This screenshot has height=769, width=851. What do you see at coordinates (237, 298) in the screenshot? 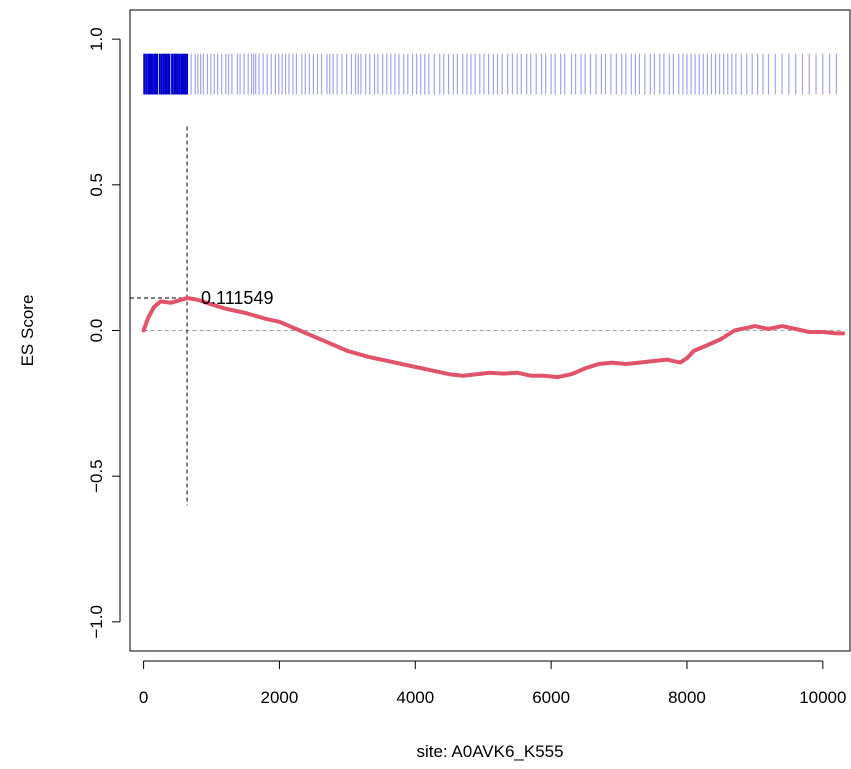
I see `max-es-label: 0.111549` at bounding box center [237, 298].